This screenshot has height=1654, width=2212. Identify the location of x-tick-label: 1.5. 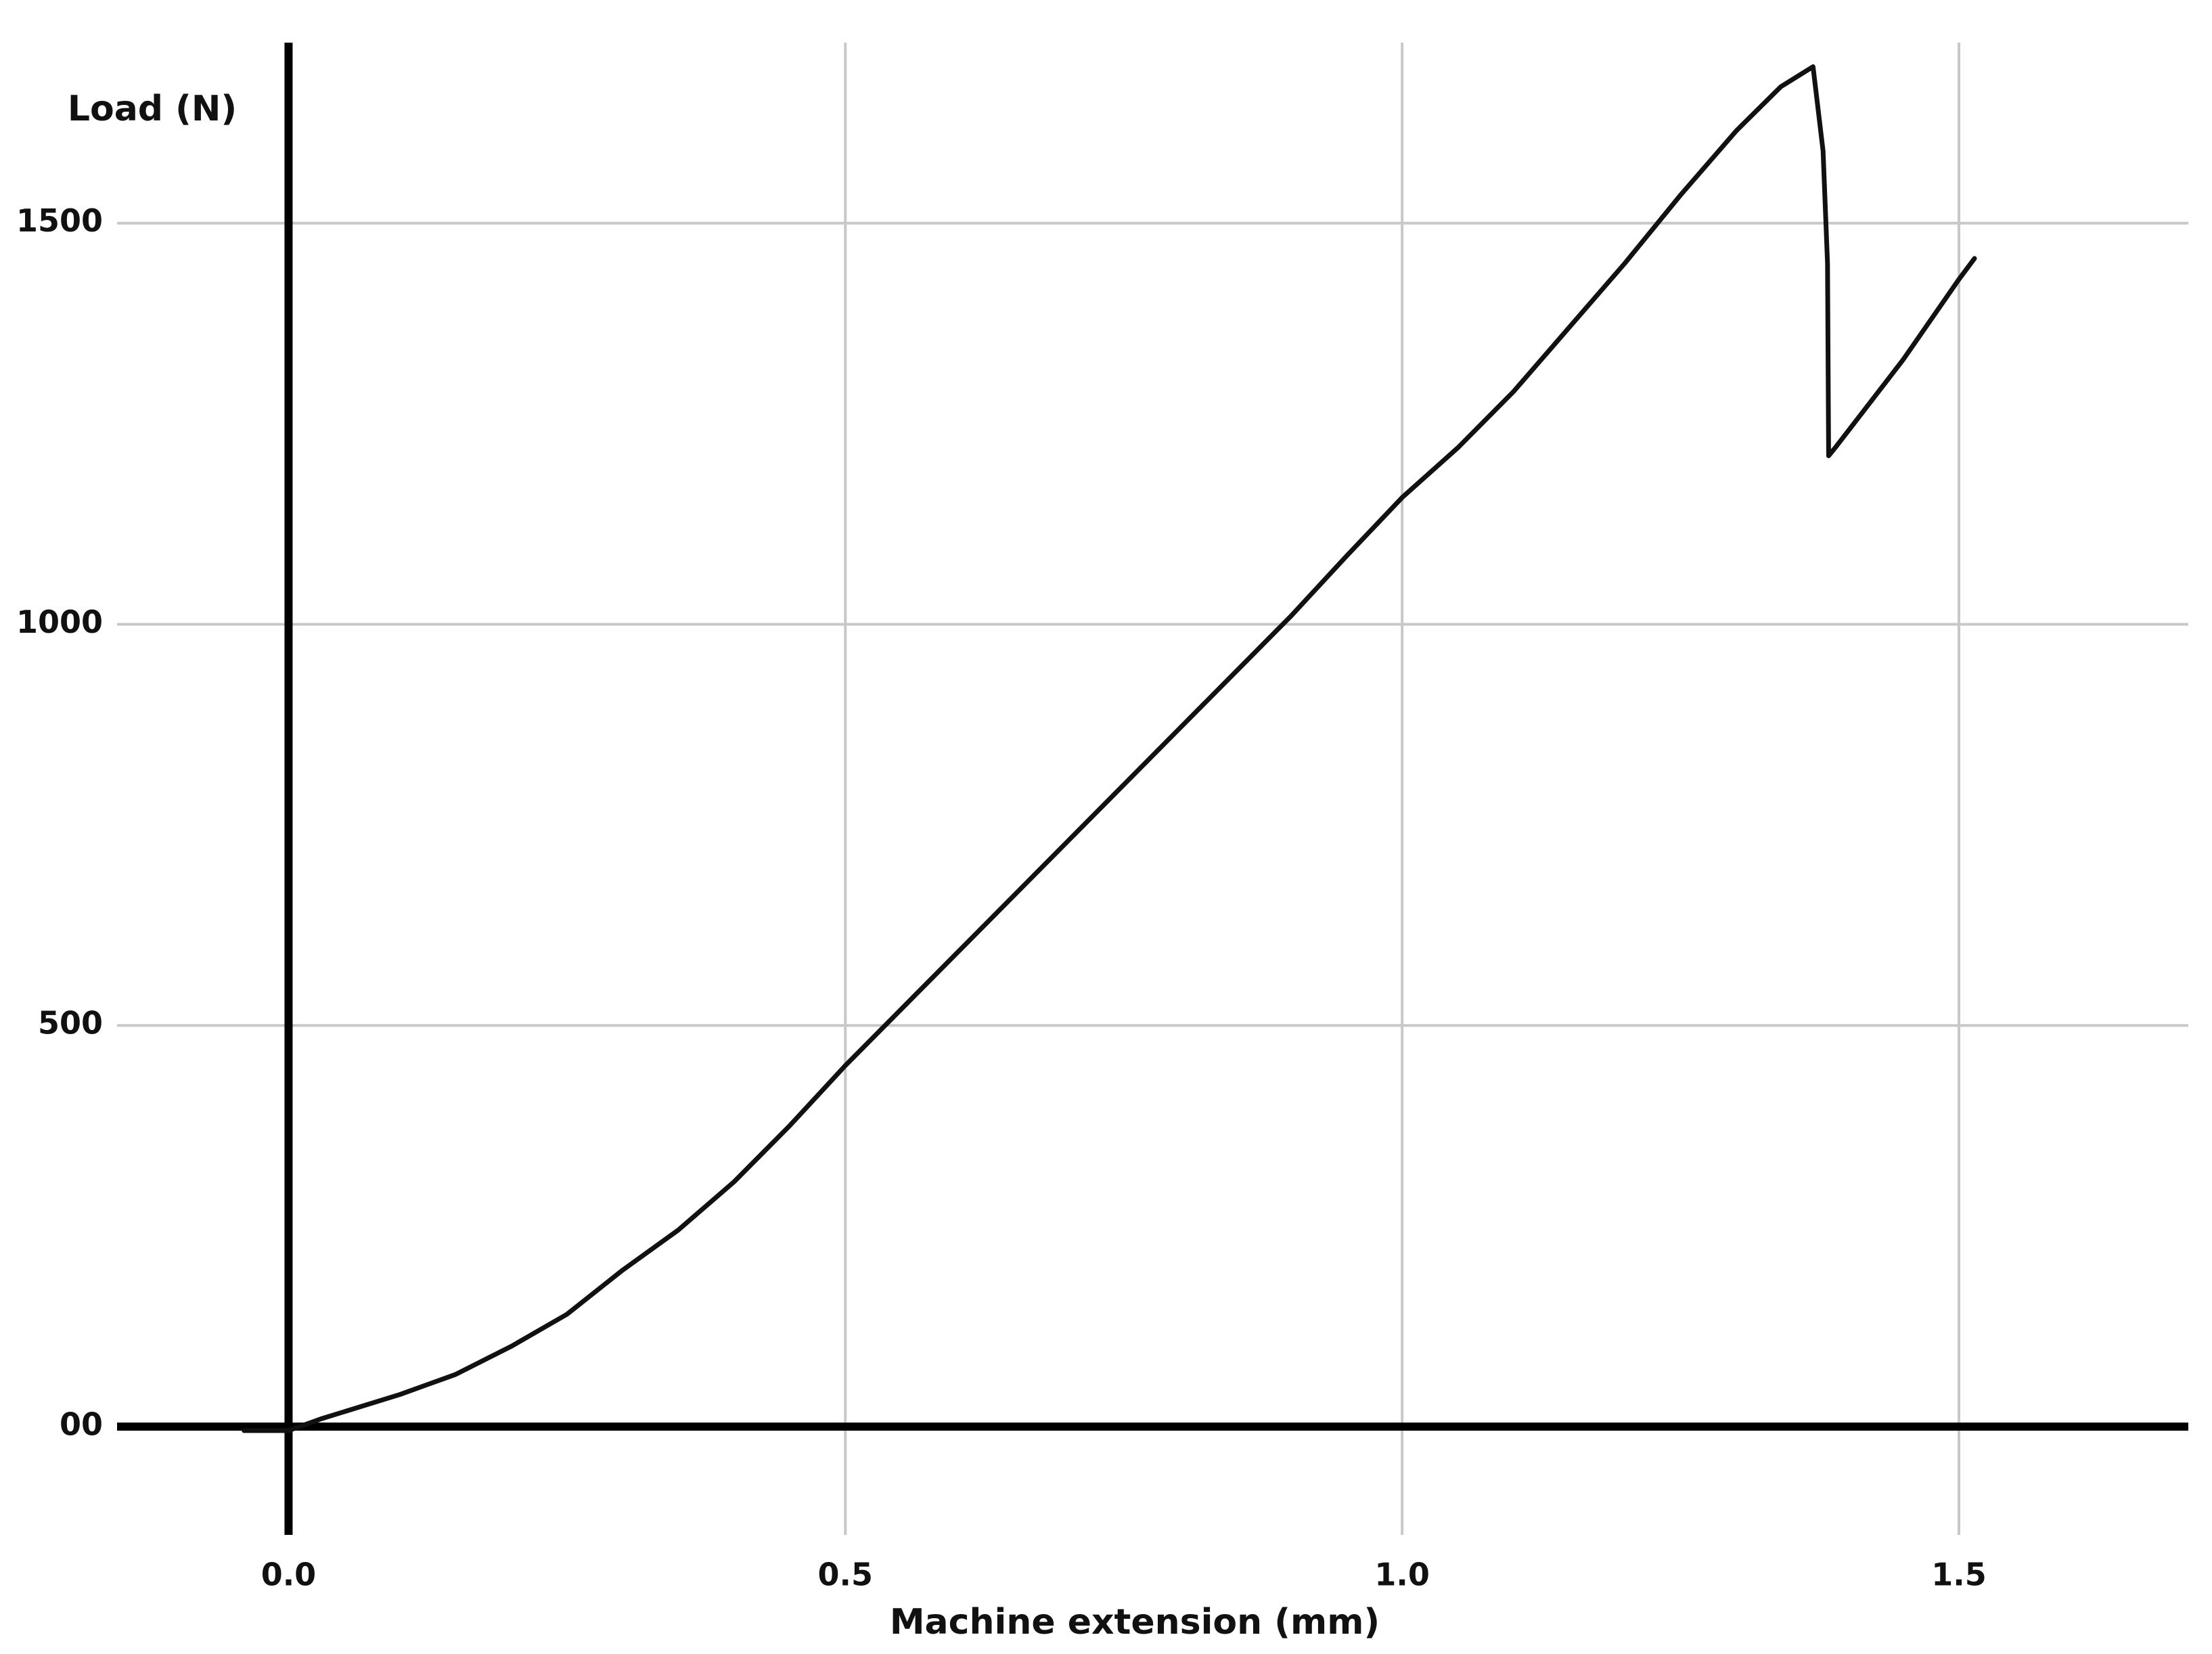
(1959, 1575).